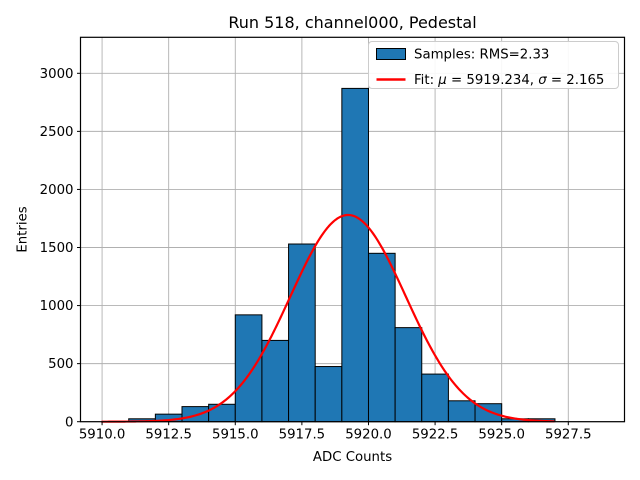 This screenshot has height=480, width=640. Describe the element at coordinates (481, 55) in the screenshot. I see `legend-label: Samples: RMS=2.33` at that location.